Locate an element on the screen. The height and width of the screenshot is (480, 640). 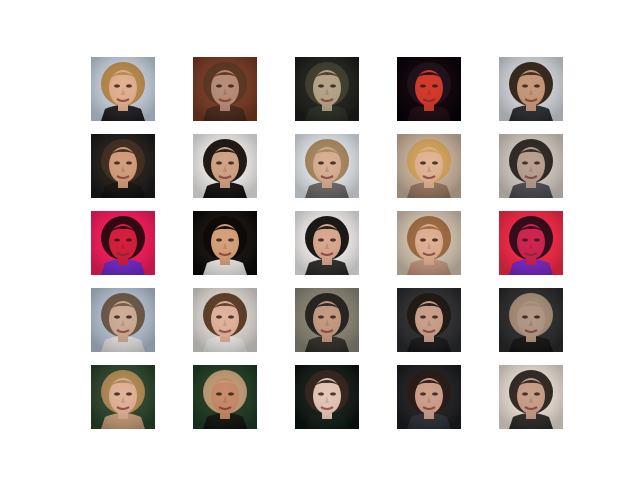
sample-image-r4c3 is located at coordinates (327, 320).